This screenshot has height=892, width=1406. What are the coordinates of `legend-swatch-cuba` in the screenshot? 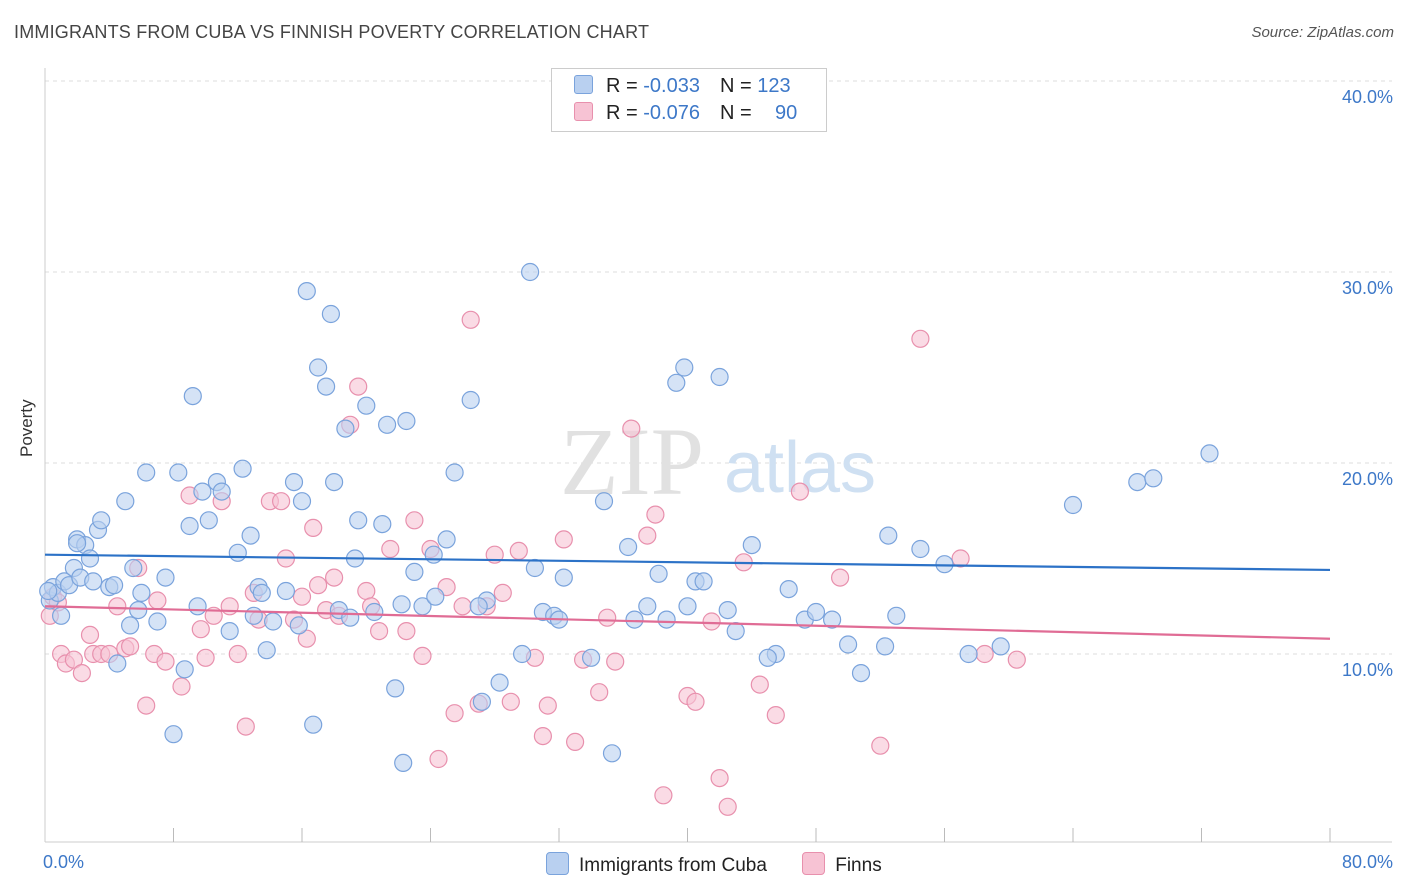 It's located at (583, 84).